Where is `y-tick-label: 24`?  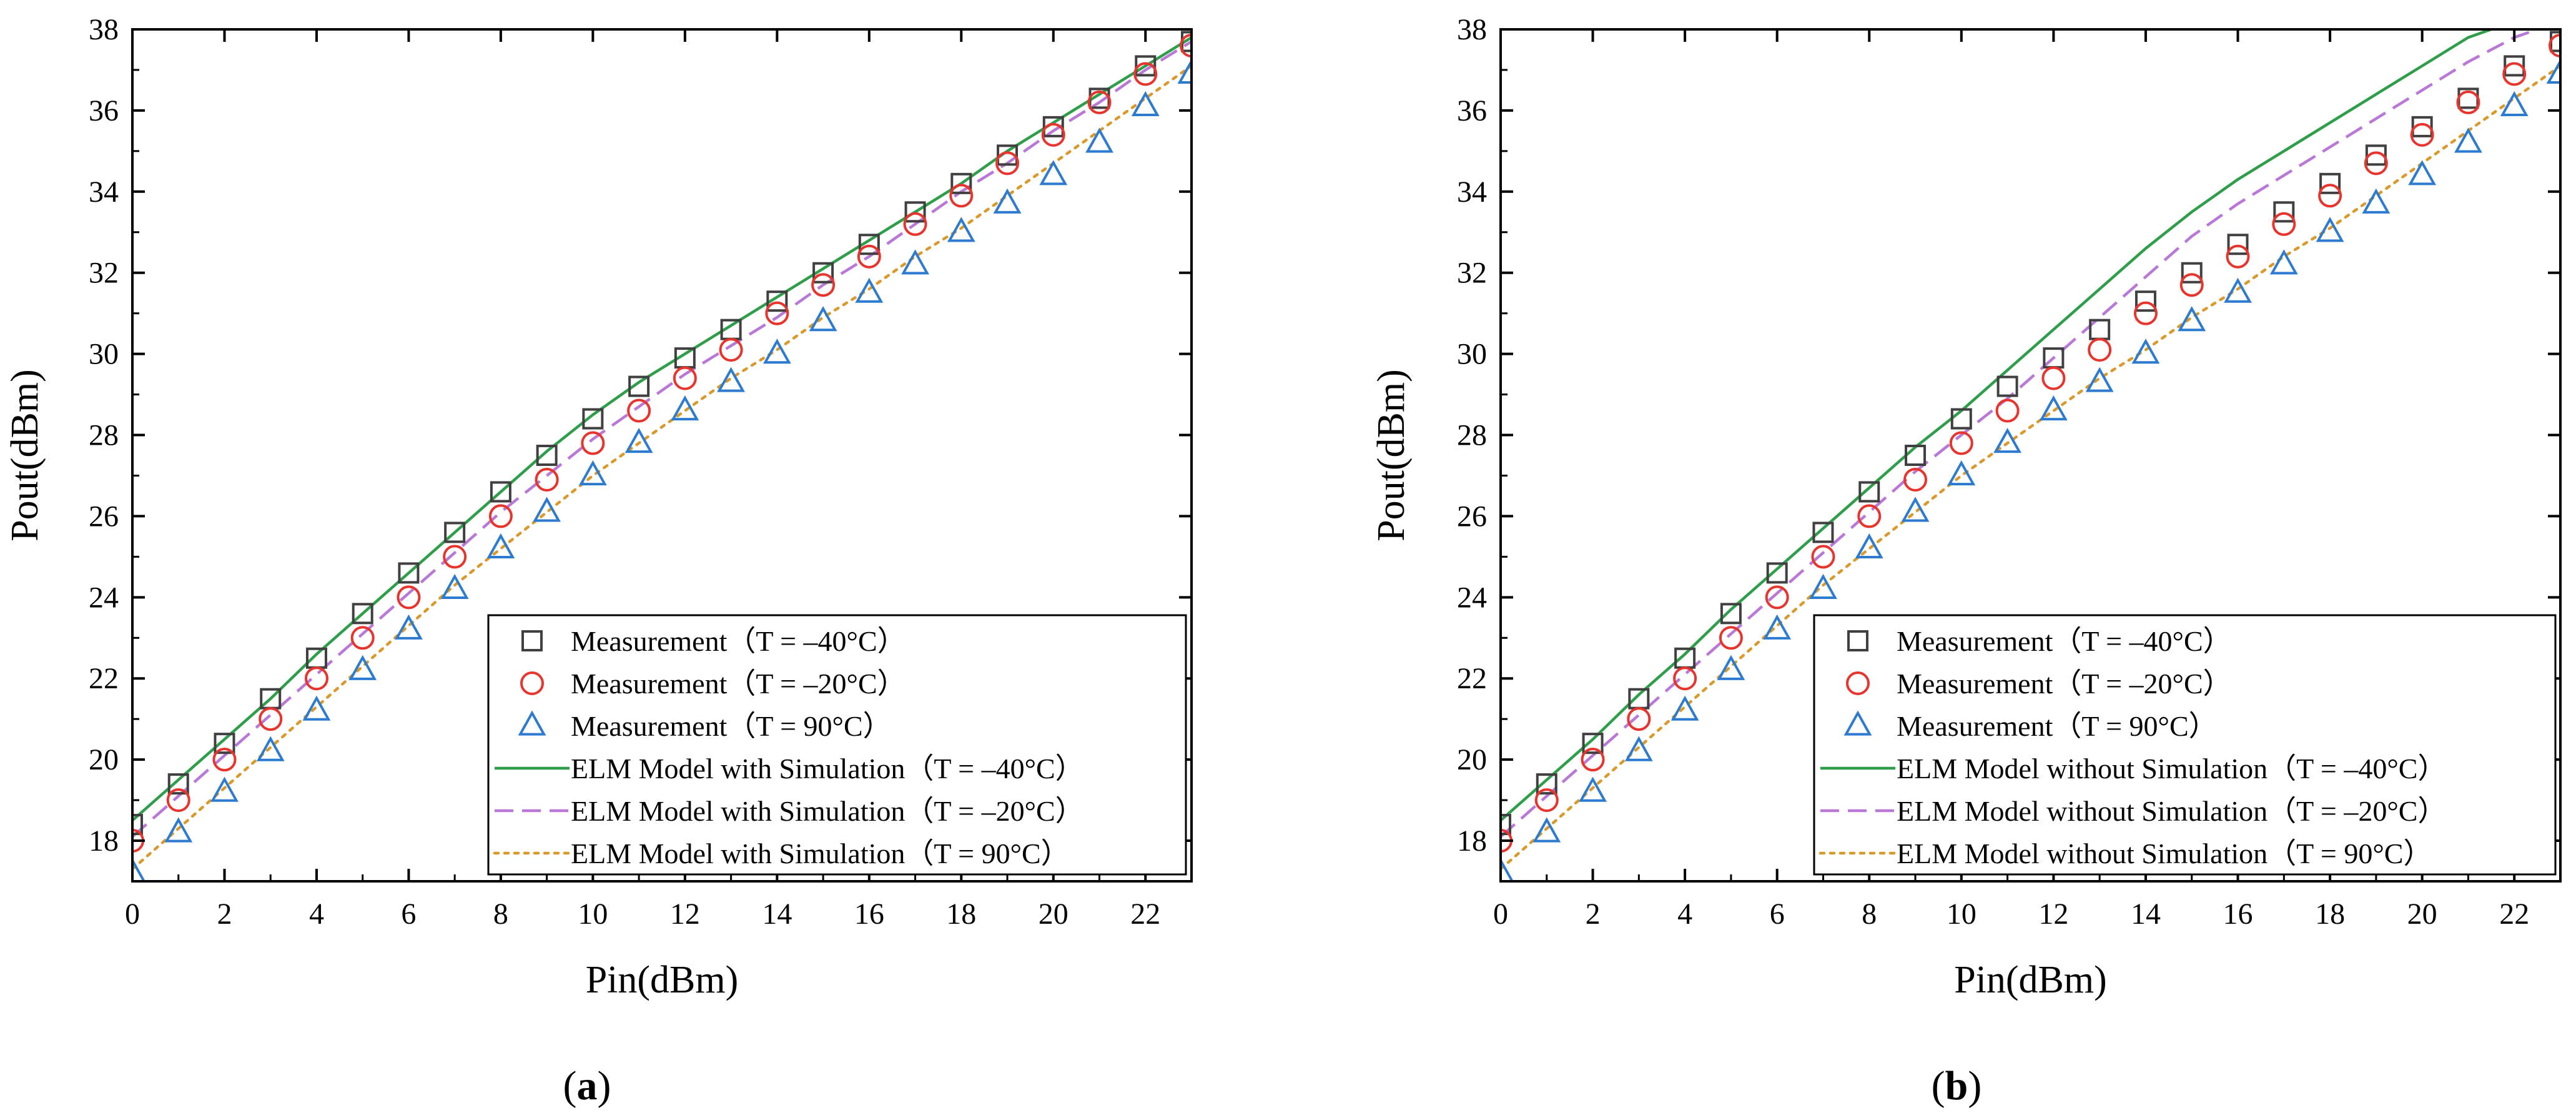
y-tick-label: 24 is located at coordinates (1472, 597).